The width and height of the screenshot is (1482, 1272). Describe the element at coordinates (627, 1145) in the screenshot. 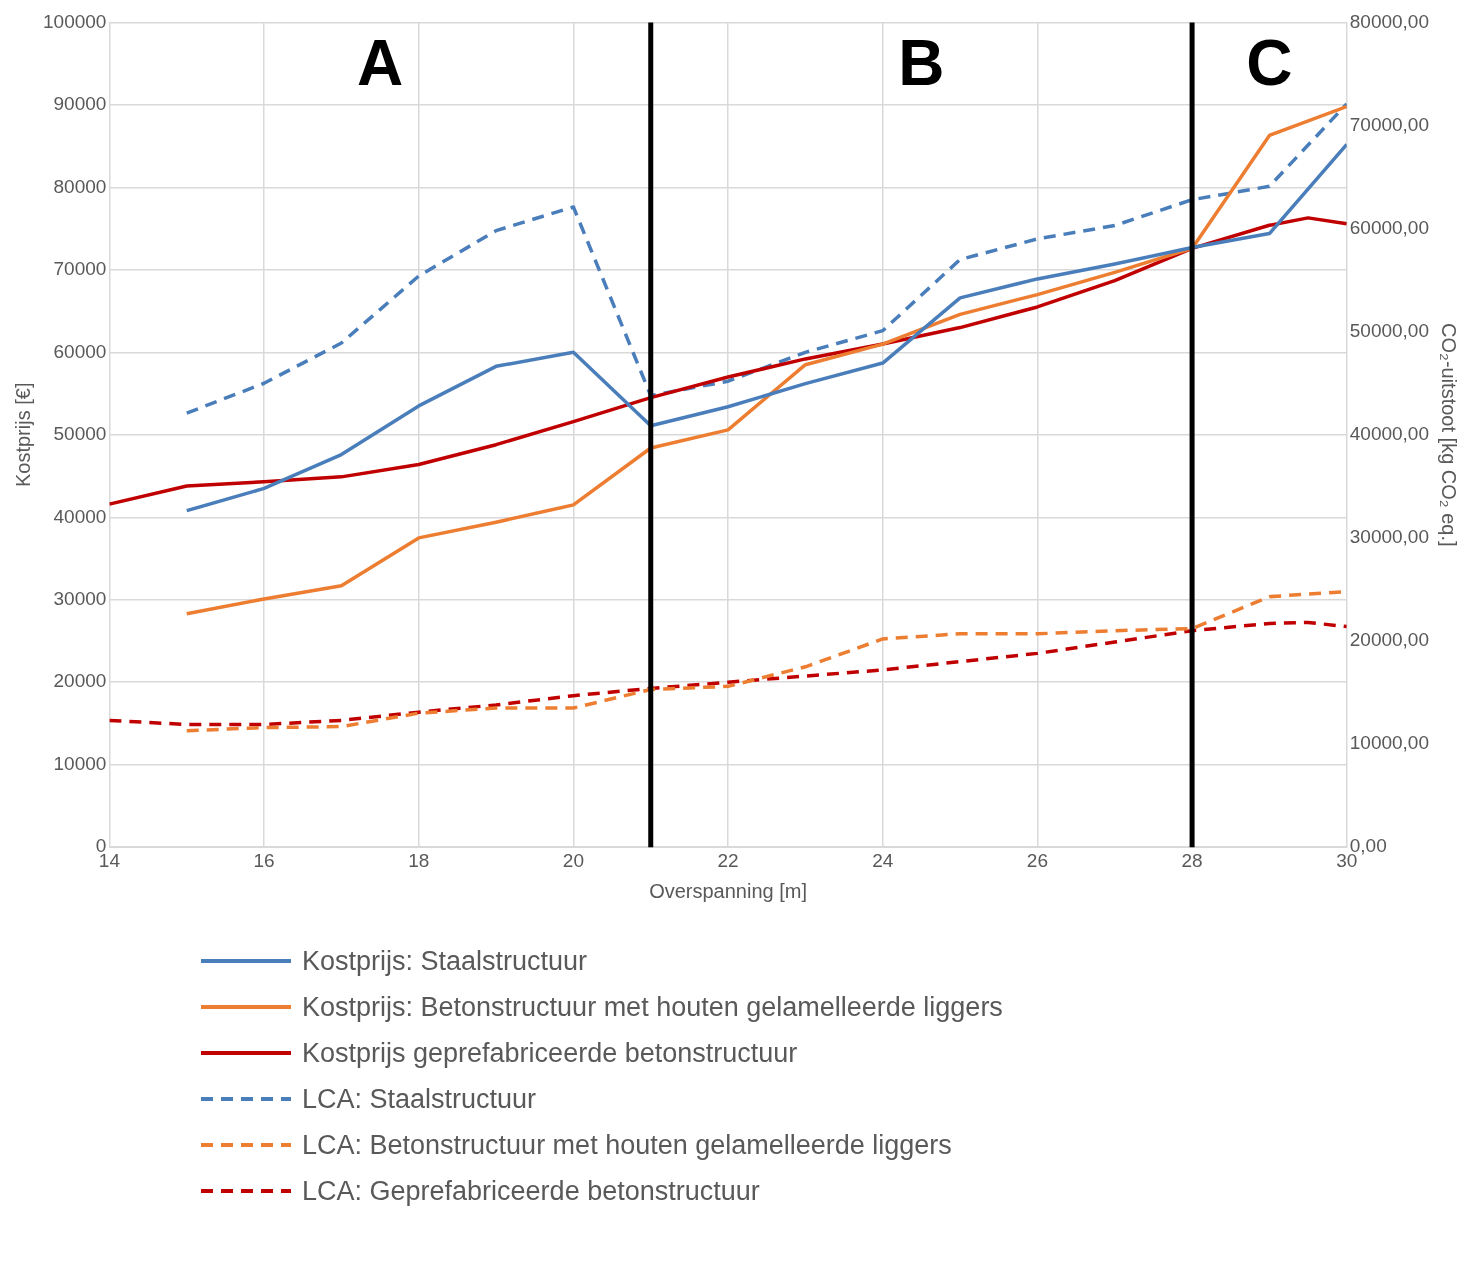

I see `legend-label: LCA: Betonstructuur met houten gelamelleerde liggers` at that location.